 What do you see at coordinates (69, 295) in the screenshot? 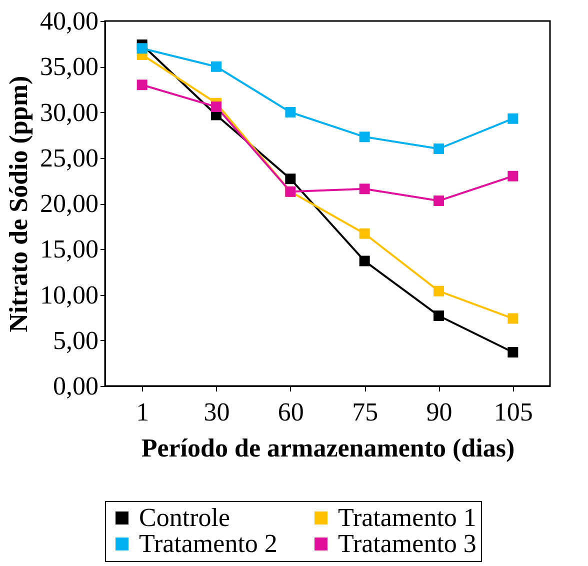
I see `y-tick-label: 10,00` at bounding box center [69, 295].